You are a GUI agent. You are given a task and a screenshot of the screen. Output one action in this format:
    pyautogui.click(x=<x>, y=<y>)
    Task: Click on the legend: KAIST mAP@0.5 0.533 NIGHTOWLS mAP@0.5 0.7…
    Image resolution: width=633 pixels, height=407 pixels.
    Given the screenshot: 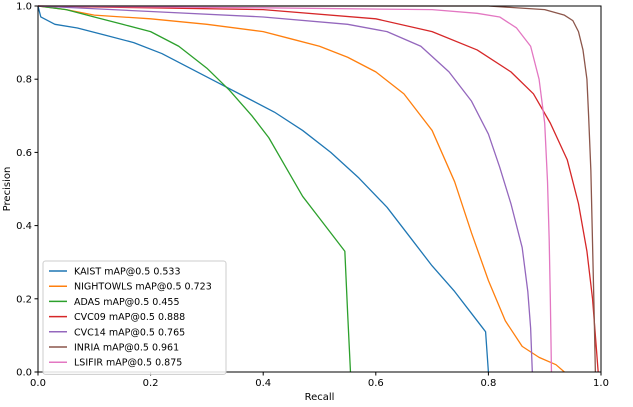 What is the action you would take?
    pyautogui.click(x=134, y=317)
    